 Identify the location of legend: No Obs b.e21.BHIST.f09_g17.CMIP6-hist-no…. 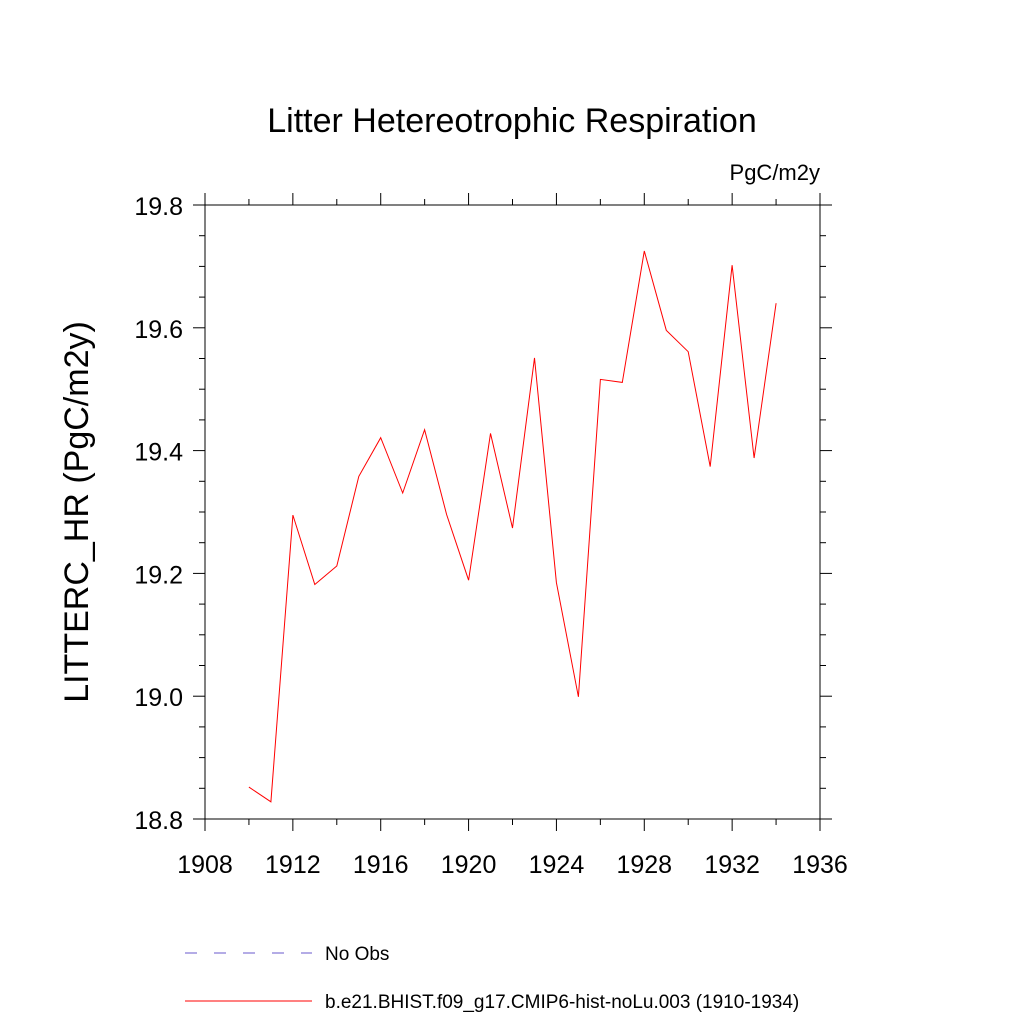
(492, 978).